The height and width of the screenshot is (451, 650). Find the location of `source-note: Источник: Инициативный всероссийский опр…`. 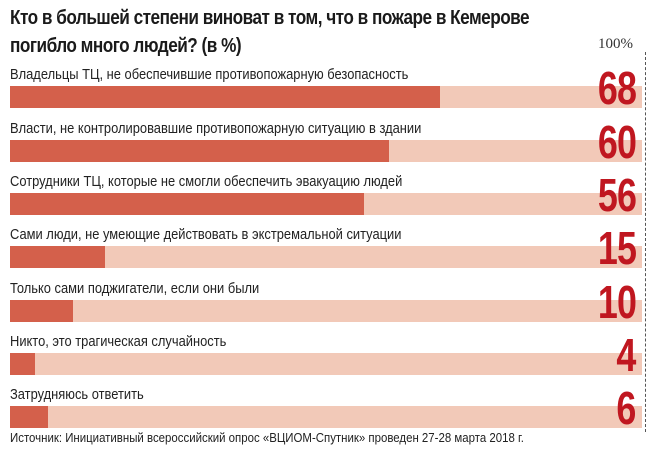

source-note: Источник: Инициативный всероссийский опр… is located at coordinates (267, 437).